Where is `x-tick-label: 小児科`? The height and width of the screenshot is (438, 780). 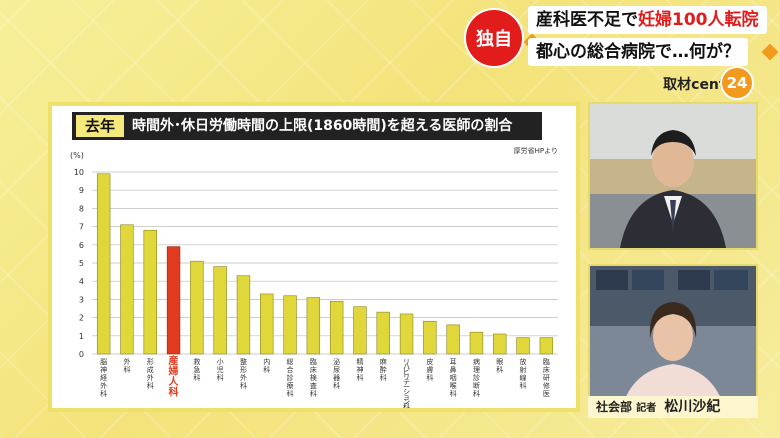
x-tick-label: 小児科 is located at coordinates (220, 369).